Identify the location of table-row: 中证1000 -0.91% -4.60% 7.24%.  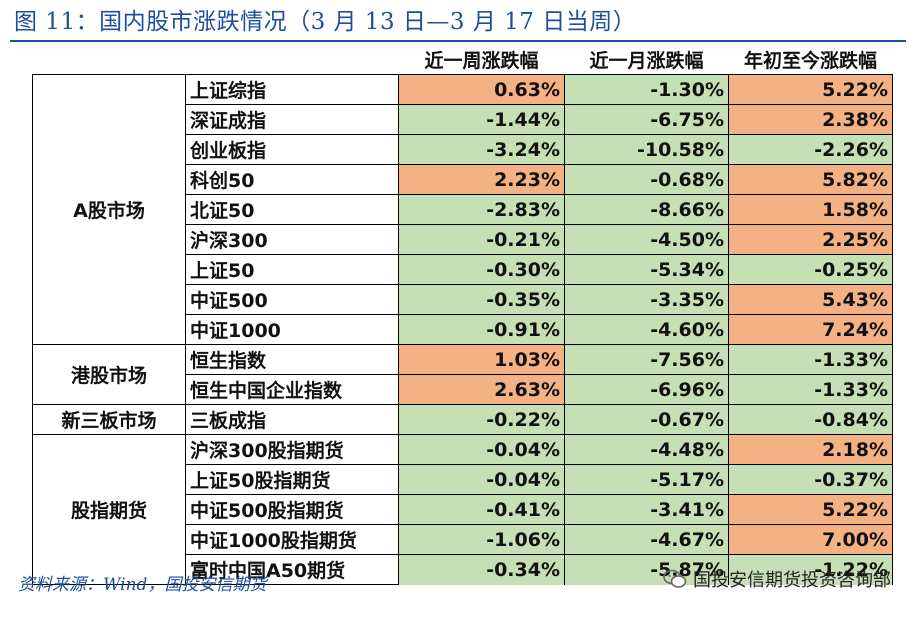
(463, 329).